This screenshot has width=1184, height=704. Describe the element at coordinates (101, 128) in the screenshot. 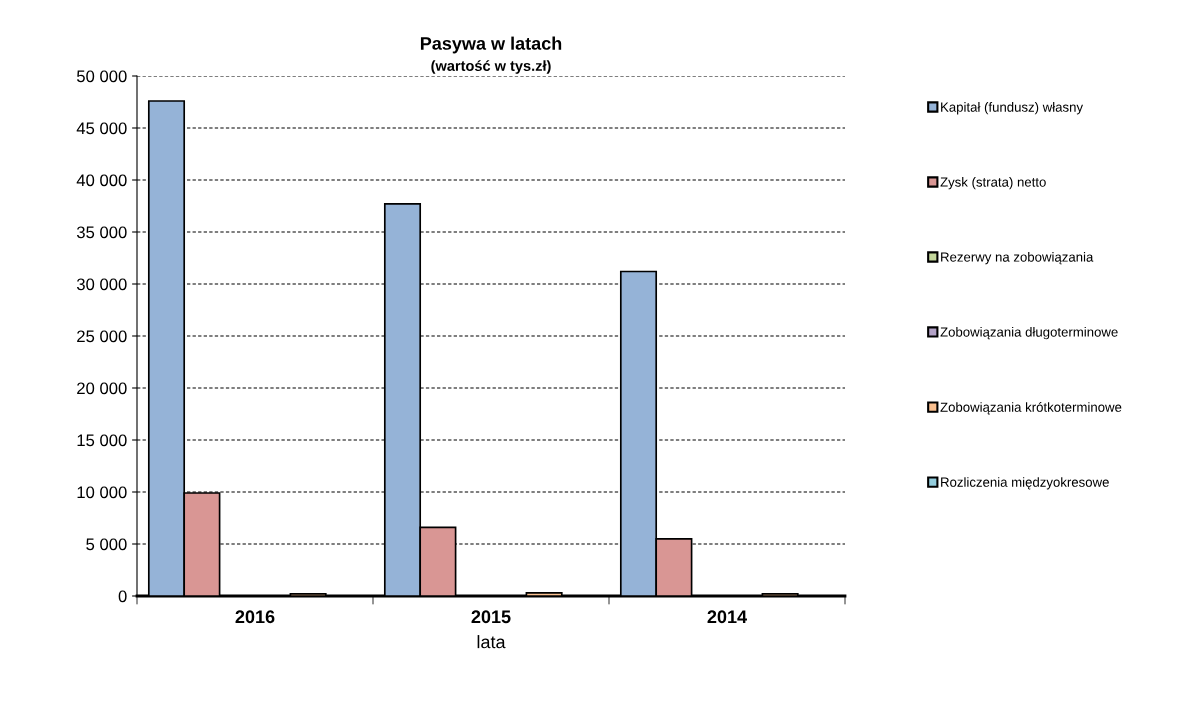

I see `y-tick-label: 45 000` at that location.